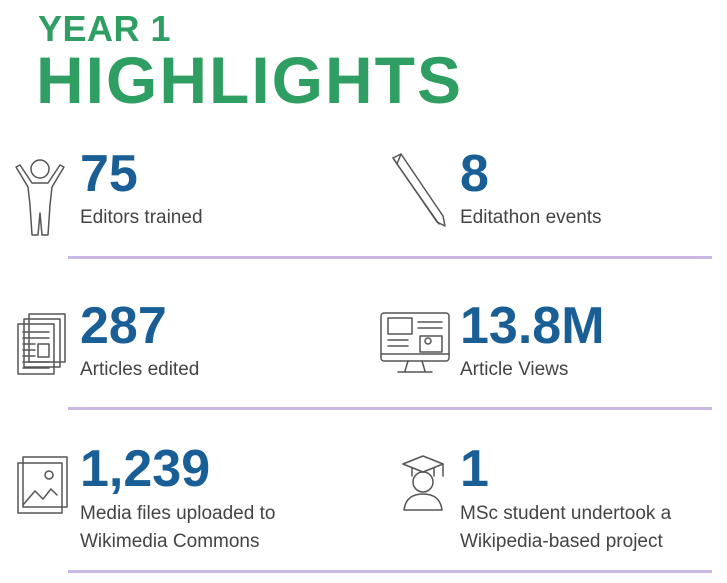  Describe the element at coordinates (140, 369) in the screenshot. I see `stat-label: Articles edited` at that location.